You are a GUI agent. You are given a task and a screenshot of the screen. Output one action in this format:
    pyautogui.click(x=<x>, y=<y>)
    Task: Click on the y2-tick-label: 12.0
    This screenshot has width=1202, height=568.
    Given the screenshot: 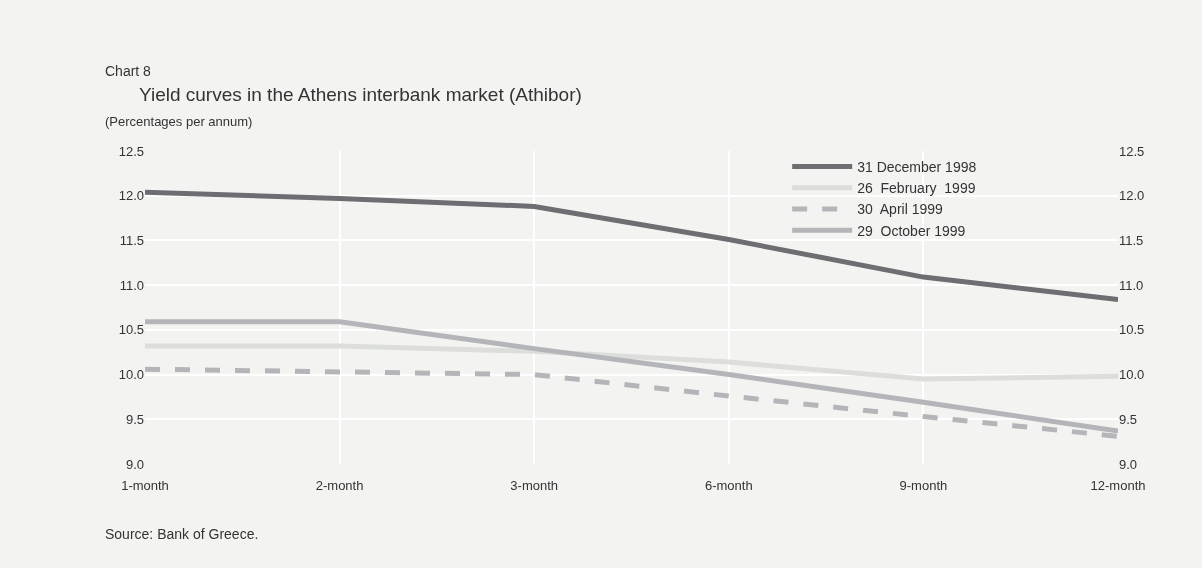 What is the action you would take?
    pyautogui.click(x=1132, y=196)
    